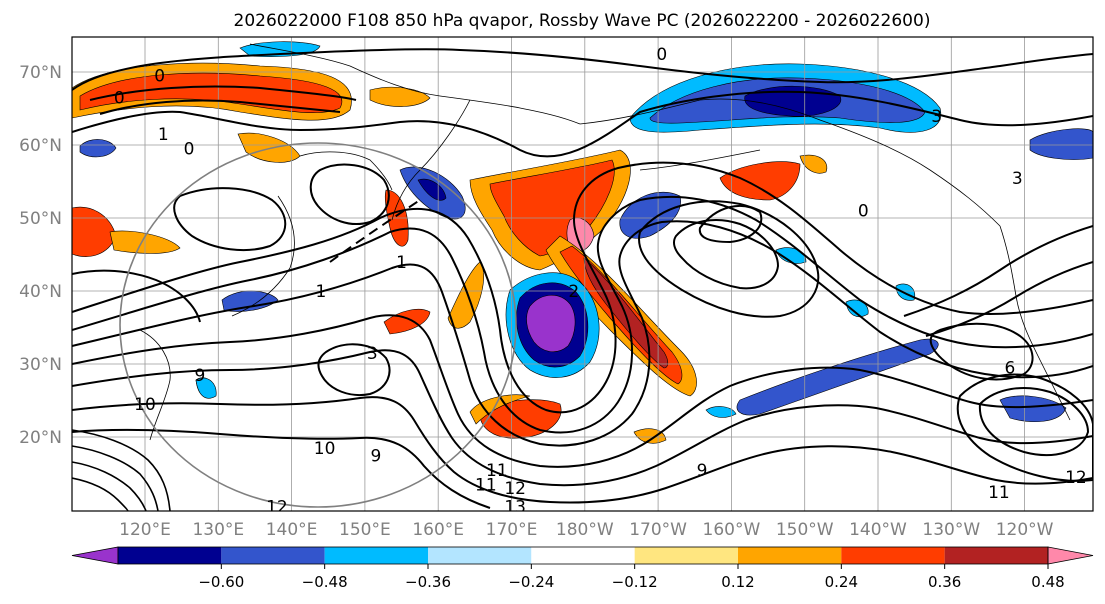  What do you see at coordinates (415, 84) in the screenshot?
I see `coastline-siberia` at bounding box center [415, 84].